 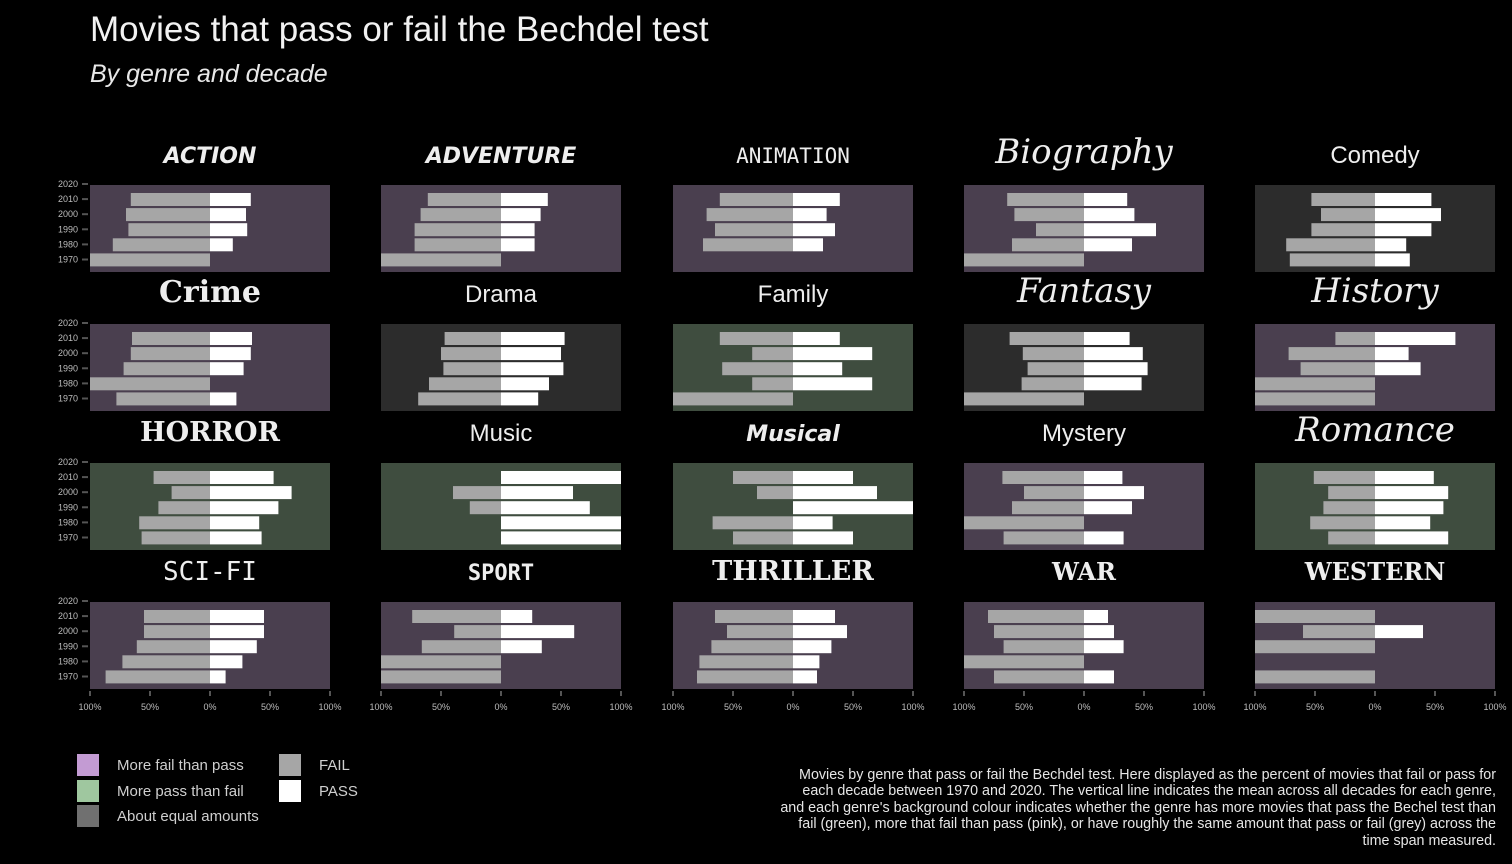 What do you see at coordinates (1392, 354) in the screenshot?
I see `pass-bar-history-2000` at bounding box center [1392, 354].